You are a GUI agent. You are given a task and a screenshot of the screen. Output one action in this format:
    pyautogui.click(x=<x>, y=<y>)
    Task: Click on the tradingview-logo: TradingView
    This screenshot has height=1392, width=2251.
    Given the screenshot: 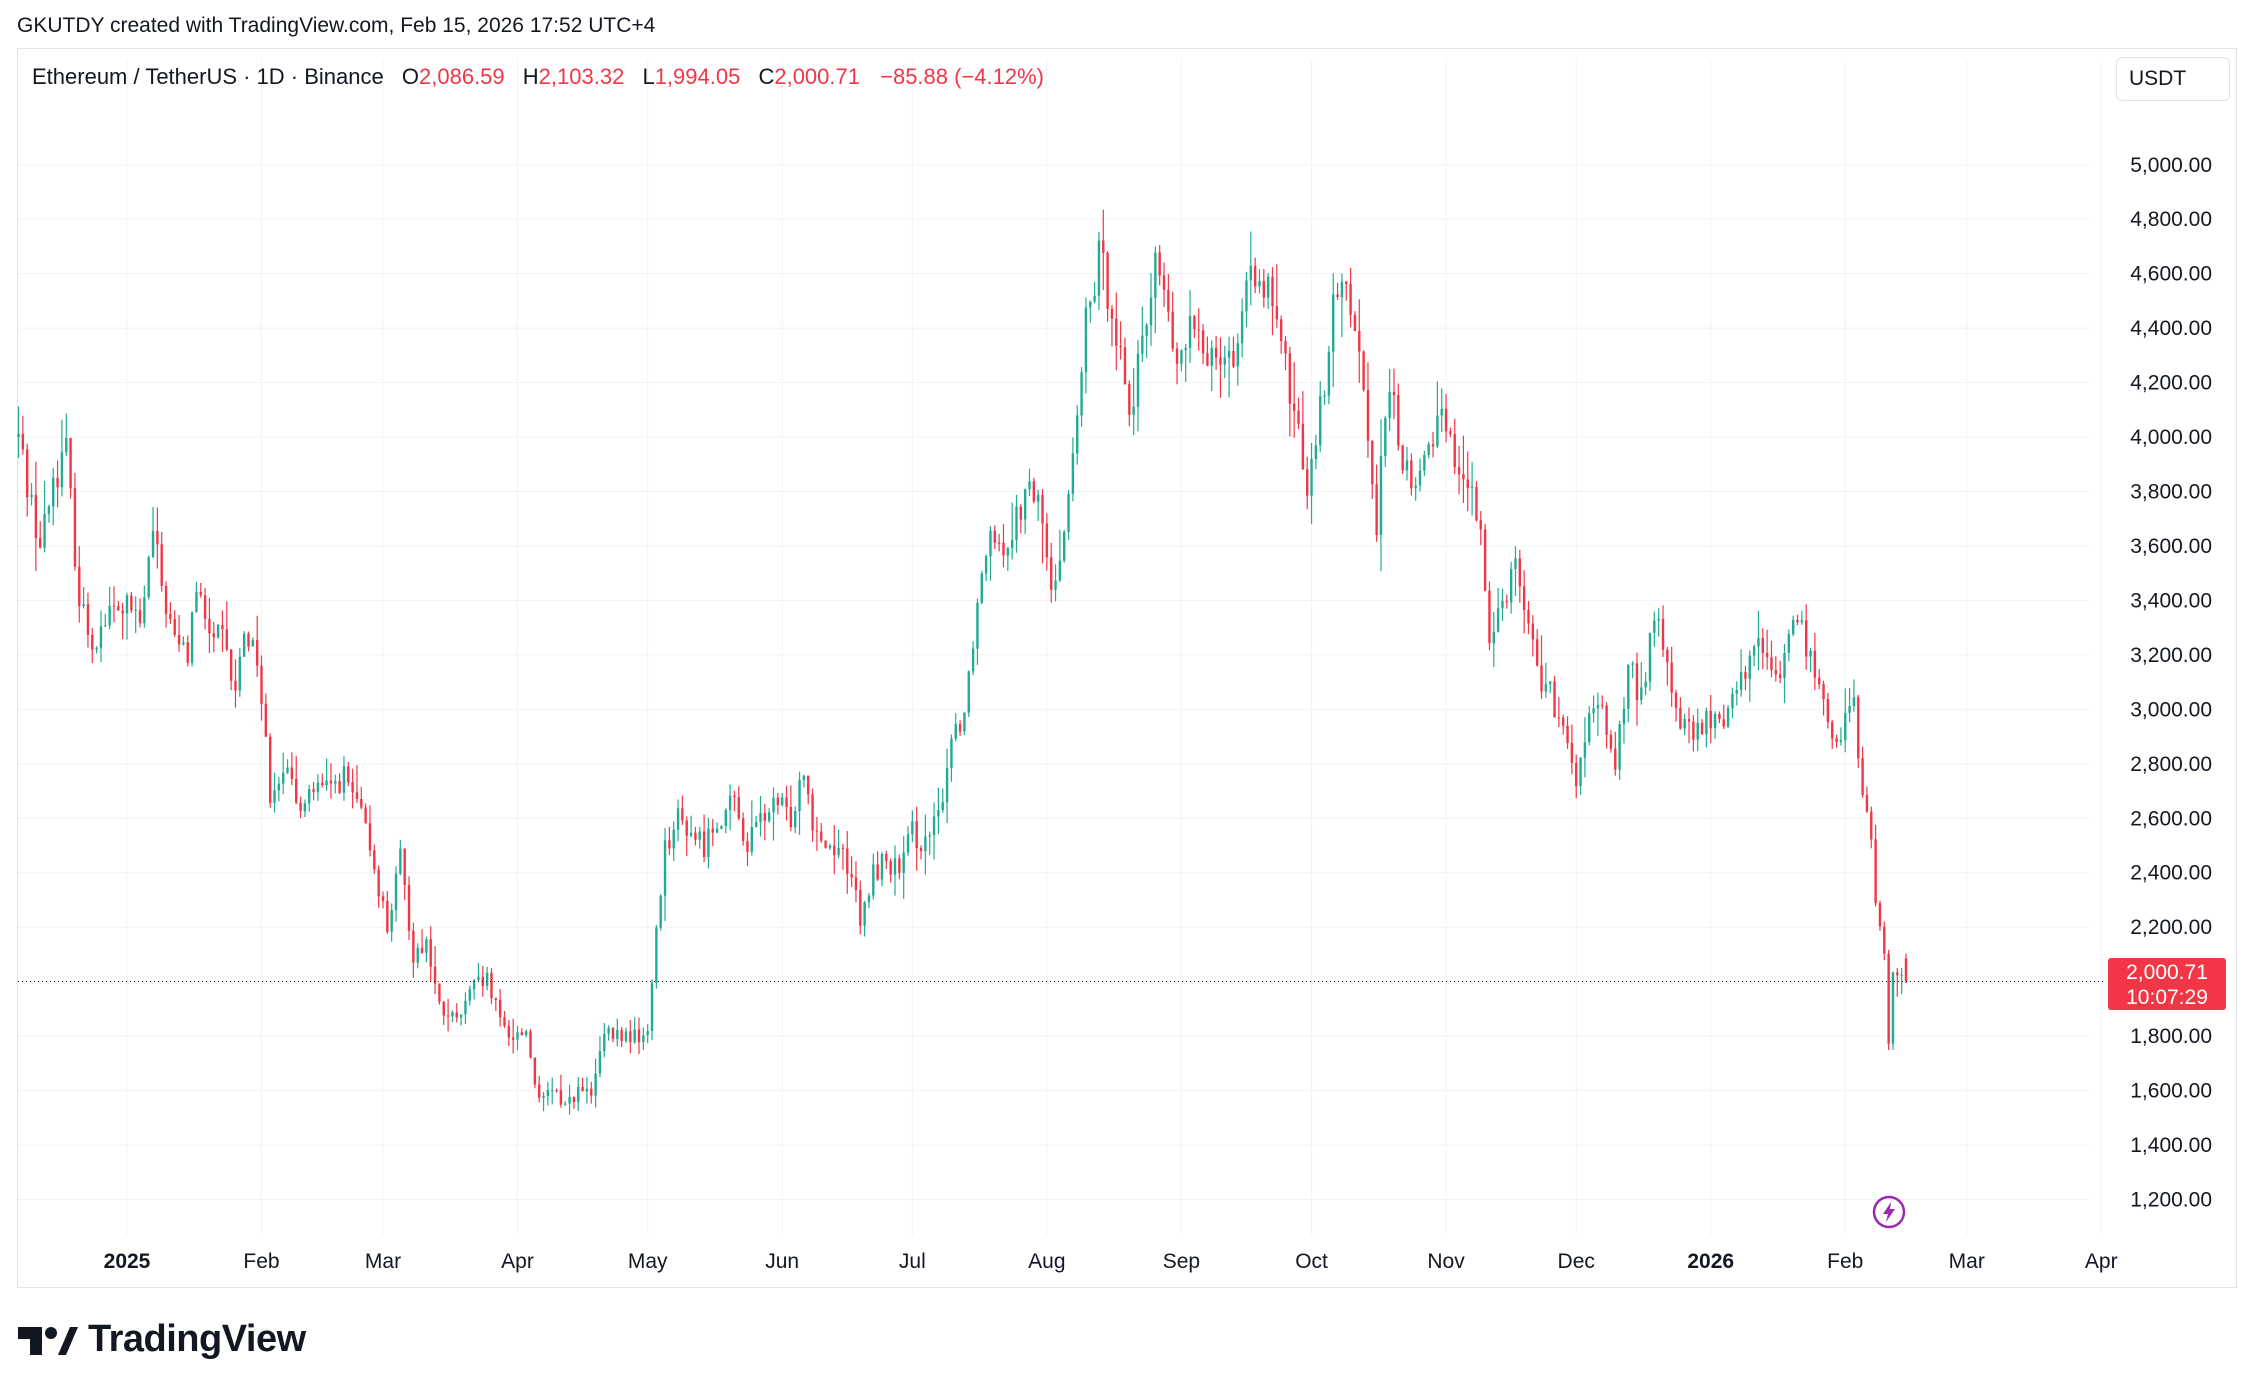 What is the action you would take?
    pyautogui.click(x=162, y=1339)
    